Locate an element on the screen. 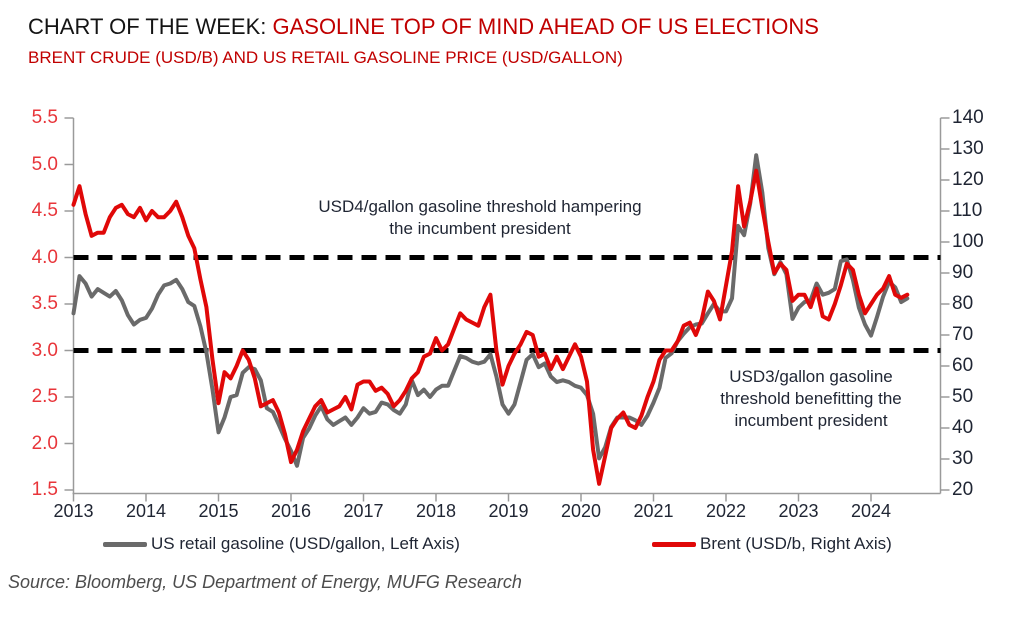  y-right-tick-label: 100 is located at coordinates (968, 241).